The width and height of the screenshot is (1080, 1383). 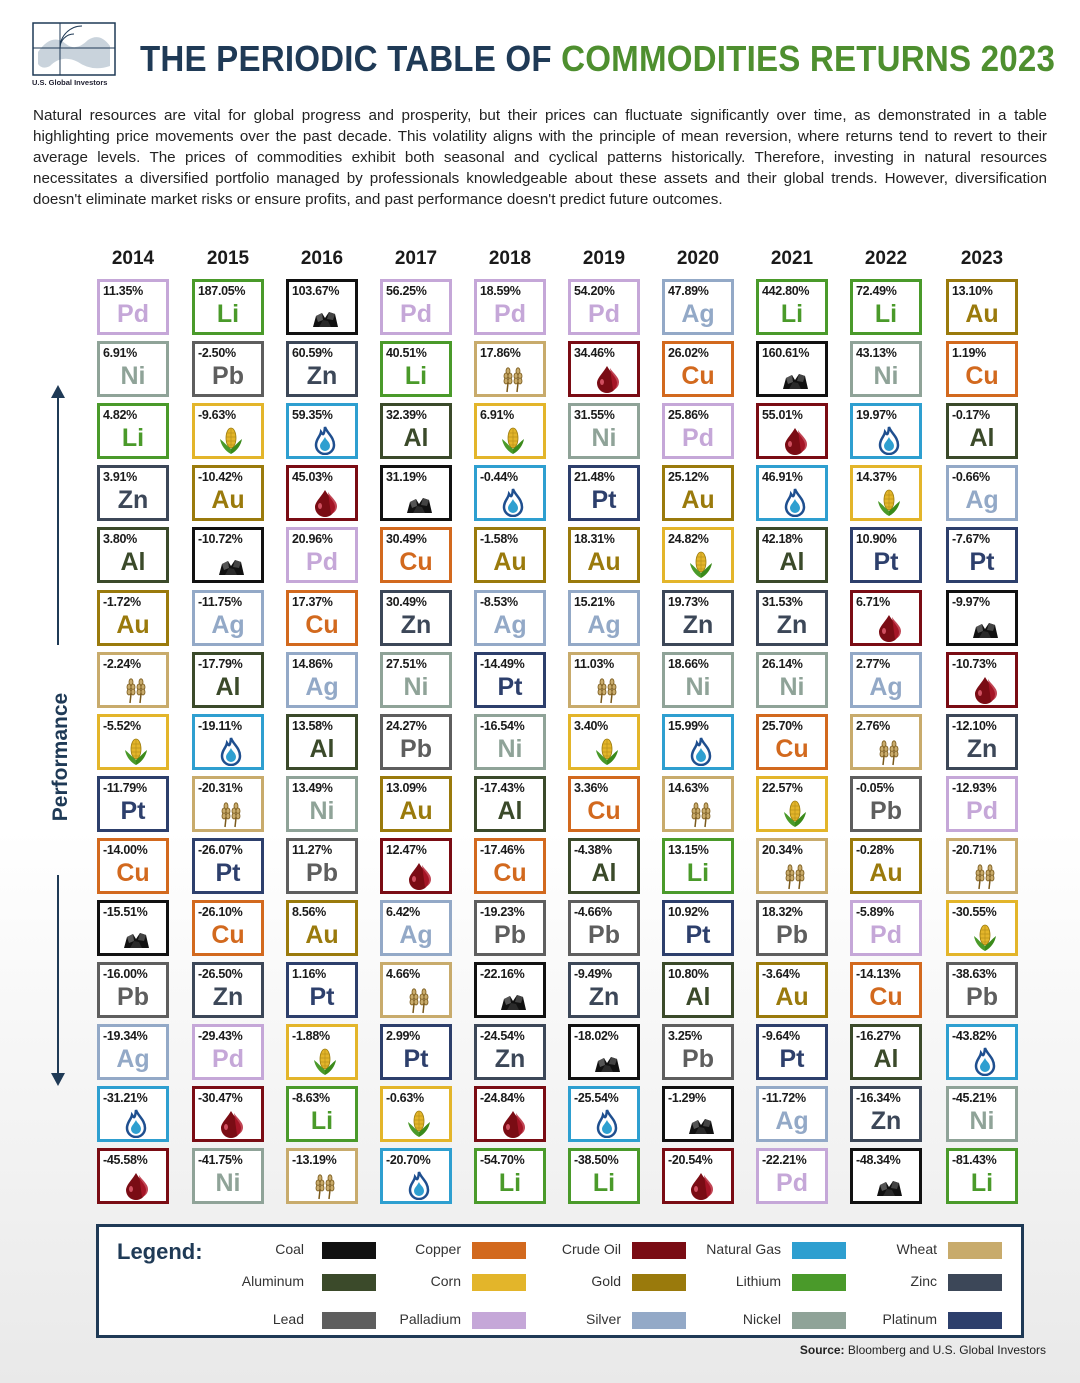 I want to click on cell-2016-natural-gas: 59.35%, so click(x=322, y=431).